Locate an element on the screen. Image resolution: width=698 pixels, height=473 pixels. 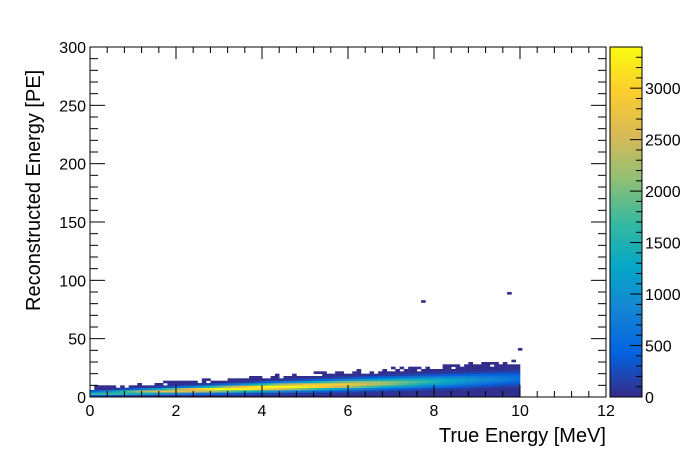
y-tick-label: 150 is located at coordinates (72, 223).